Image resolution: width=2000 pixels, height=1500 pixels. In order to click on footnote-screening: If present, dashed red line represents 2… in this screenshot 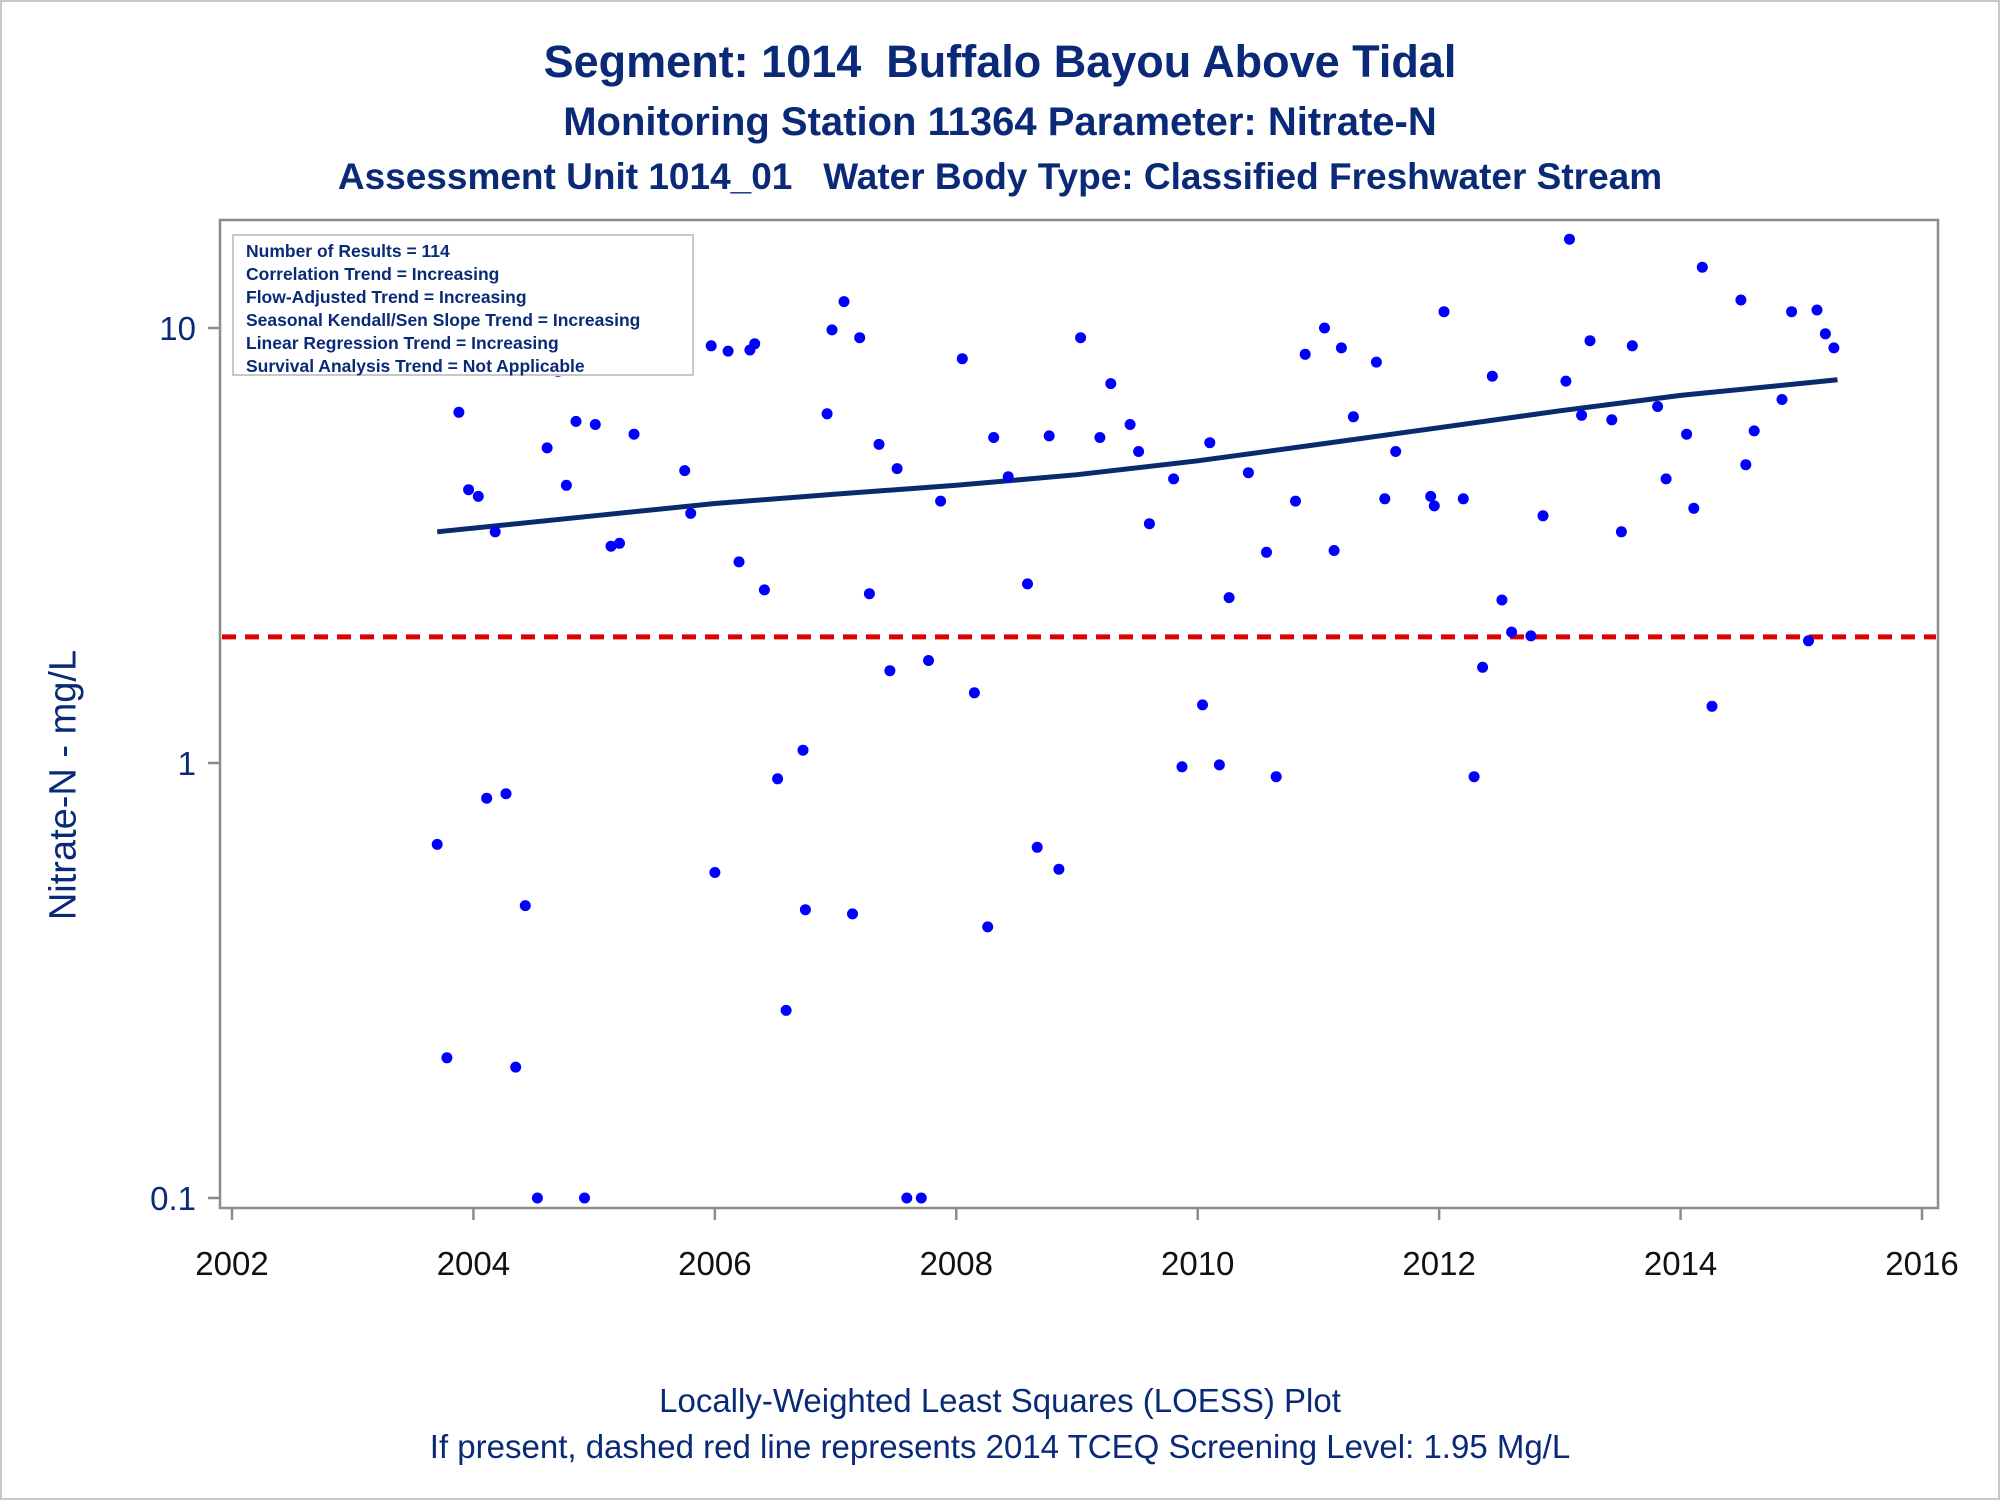, I will do `click(1000, 1446)`.